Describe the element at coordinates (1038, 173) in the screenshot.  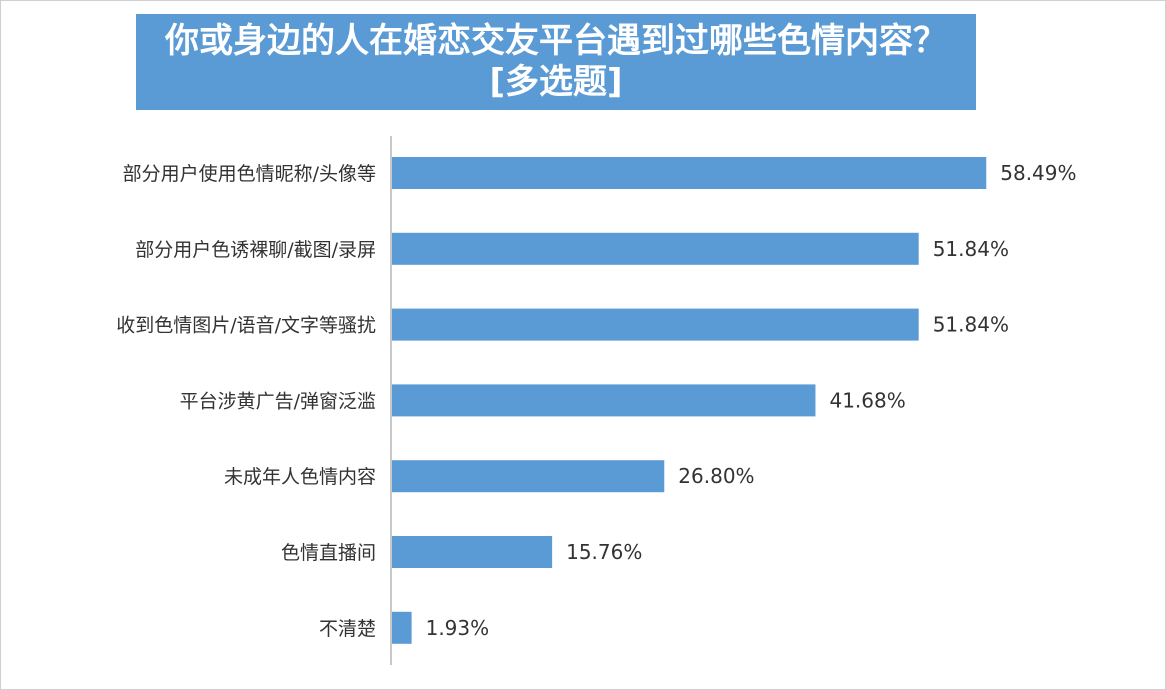
I see `data-label: 58.49%` at that location.